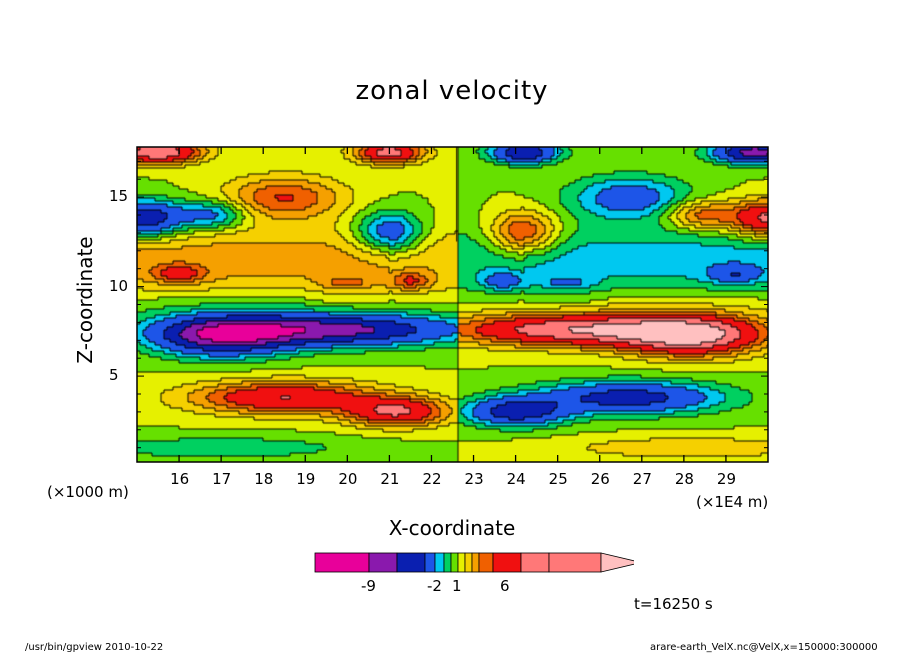  I want to click on x-tick-label: 19, so click(306, 479).